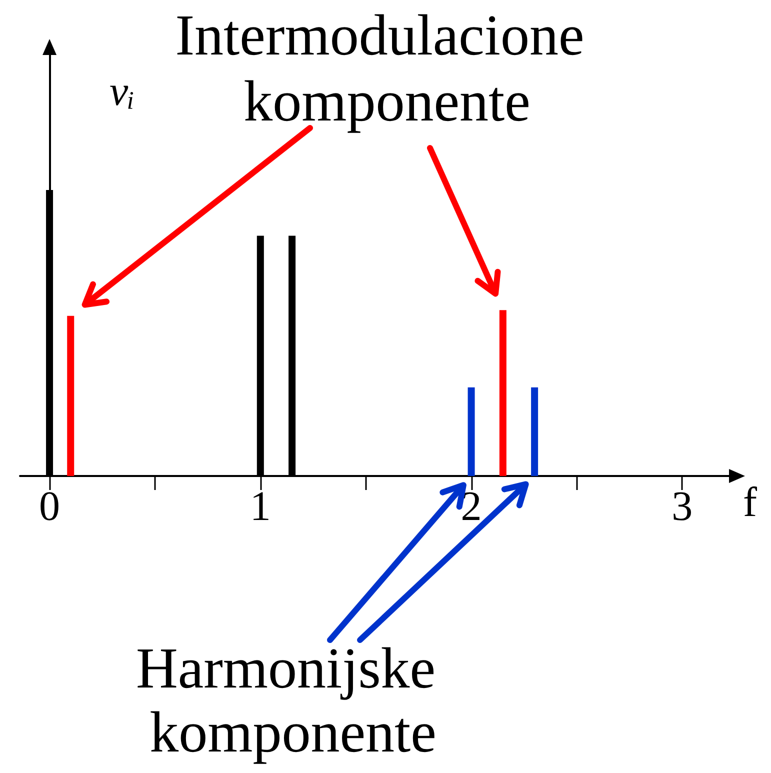 The image size is (771, 773). What do you see at coordinates (49, 507) in the screenshot?
I see `x-tick-label: 0` at bounding box center [49, 507].